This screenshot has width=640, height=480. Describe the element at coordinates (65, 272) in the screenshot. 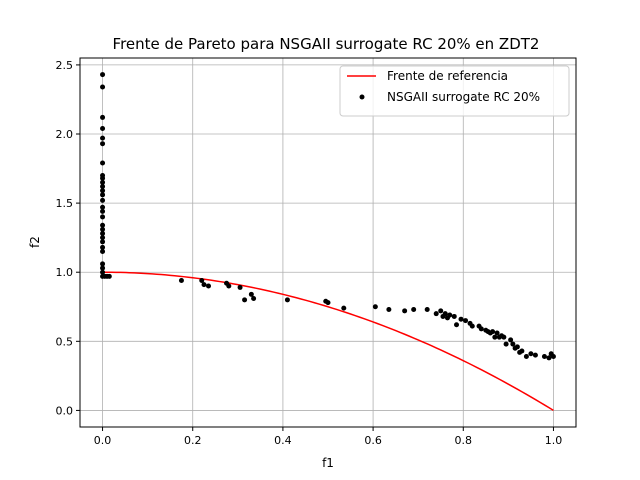

I see `y-tick-label: 1.0` at that location.